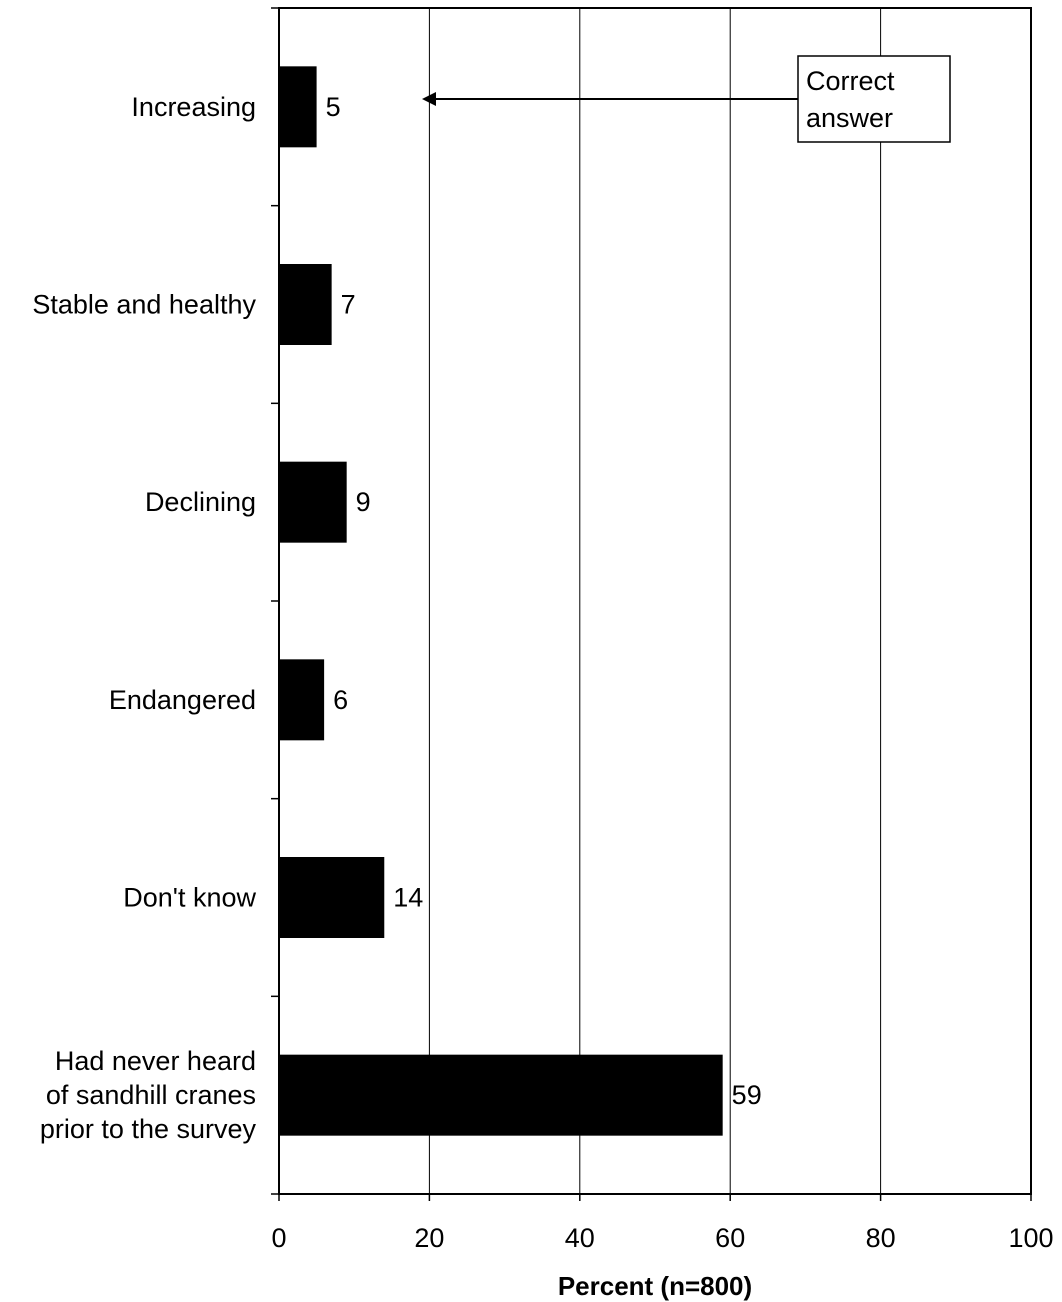  Describe the element at coordinates (1030, 1238) in the screenshot. I see `x-tick-label: 100` at that location.